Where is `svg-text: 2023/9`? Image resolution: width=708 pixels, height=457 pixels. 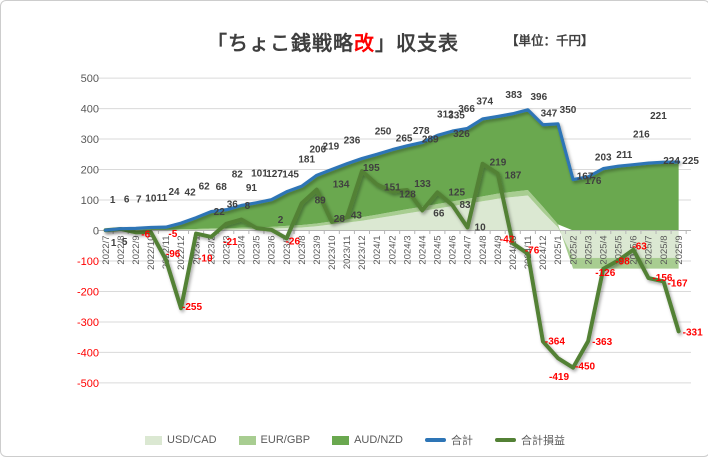 svg-text: 2023/9 is located at coordinates (317, 250).